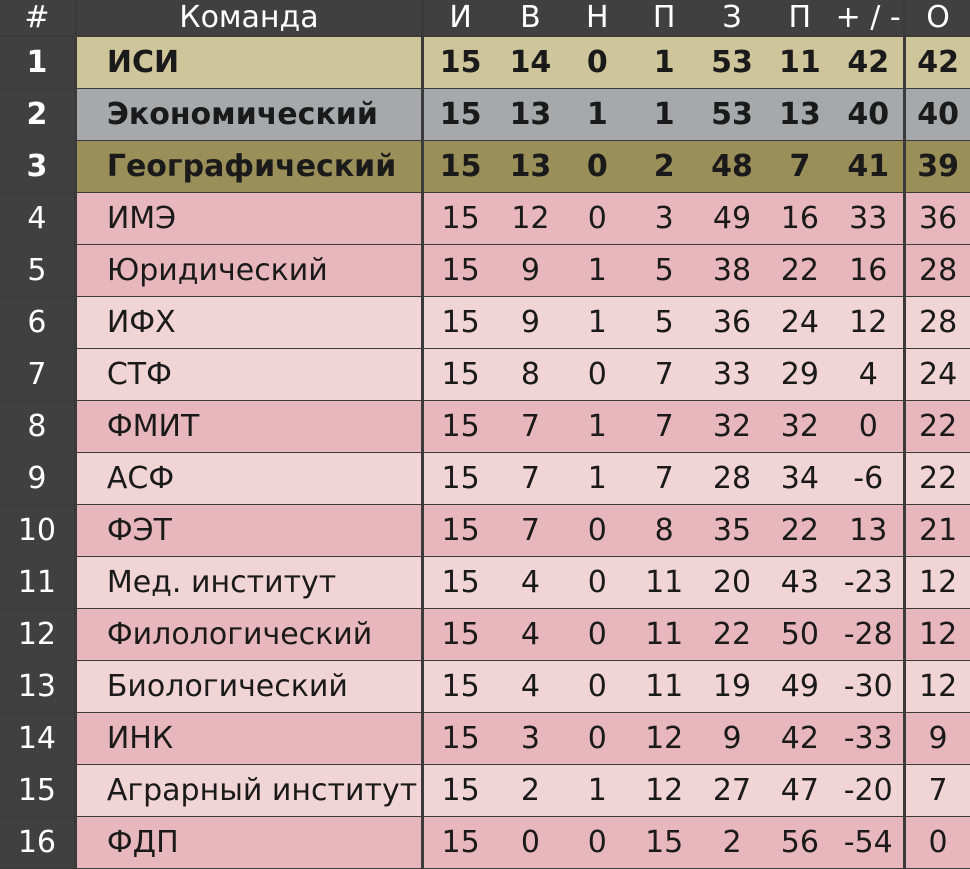  I want to click on goals-against-cell: 47, so click(800, 790).